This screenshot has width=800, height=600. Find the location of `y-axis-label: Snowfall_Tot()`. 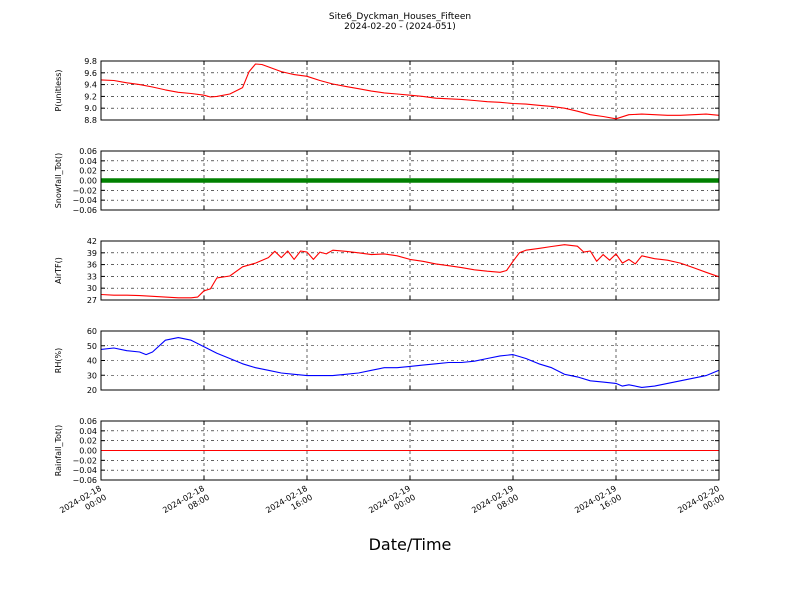

y-axis-label: Snowfall_Tot() is located at coordinates (58, 181).